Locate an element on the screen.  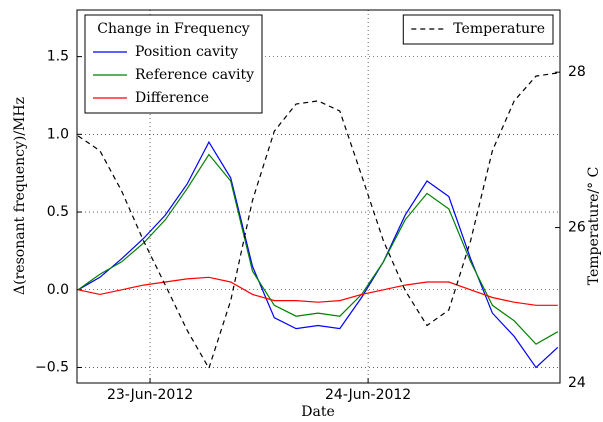
legend-label: Difference is located at coordinates (172, 98).